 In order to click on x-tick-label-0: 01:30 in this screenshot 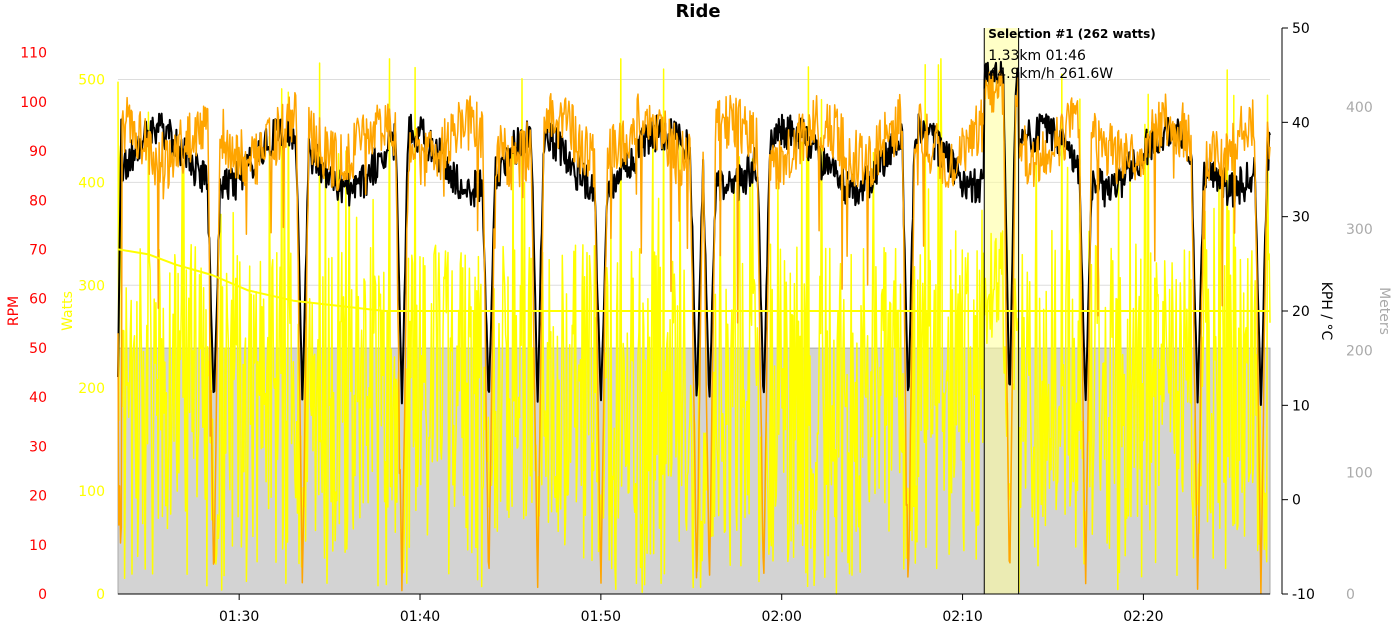, I will do `click(239, 617)`.